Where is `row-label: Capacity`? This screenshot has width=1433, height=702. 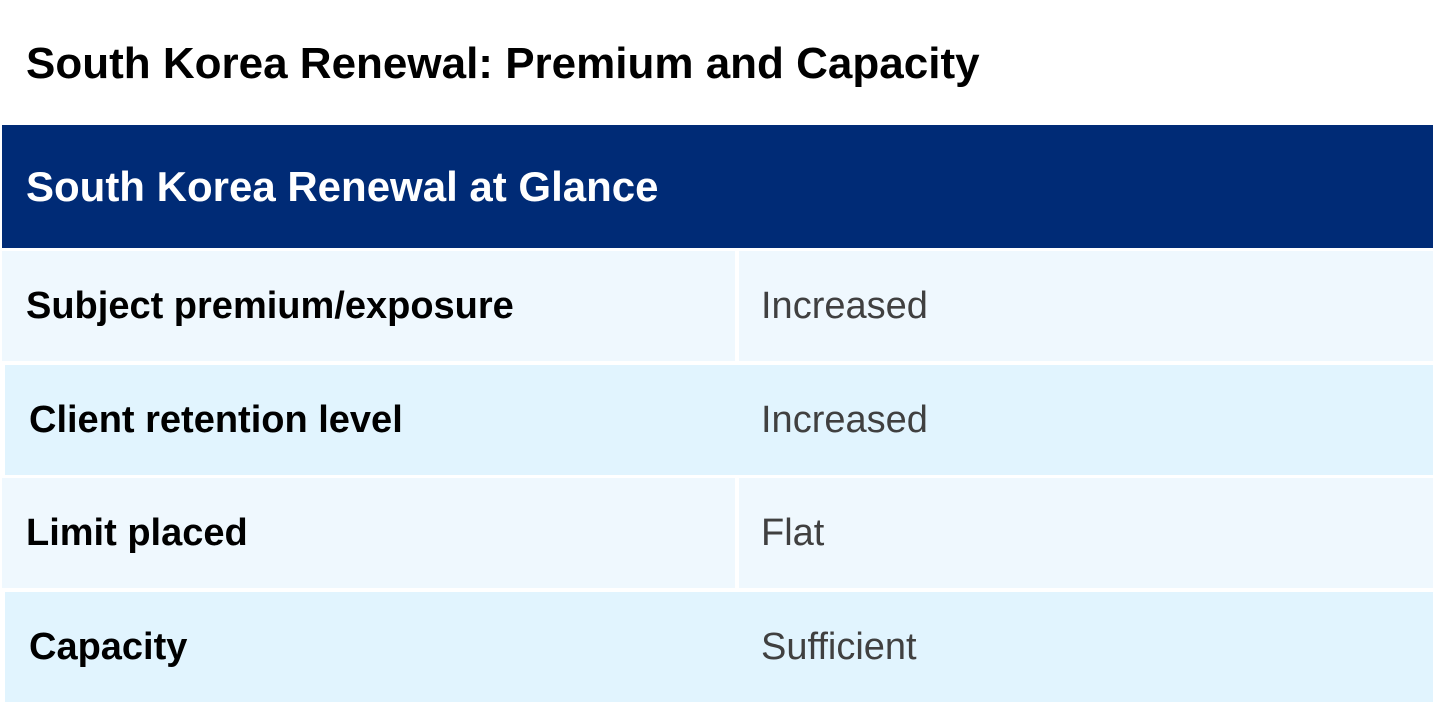 row-label: Capacity is located at coordinates (108, 646).